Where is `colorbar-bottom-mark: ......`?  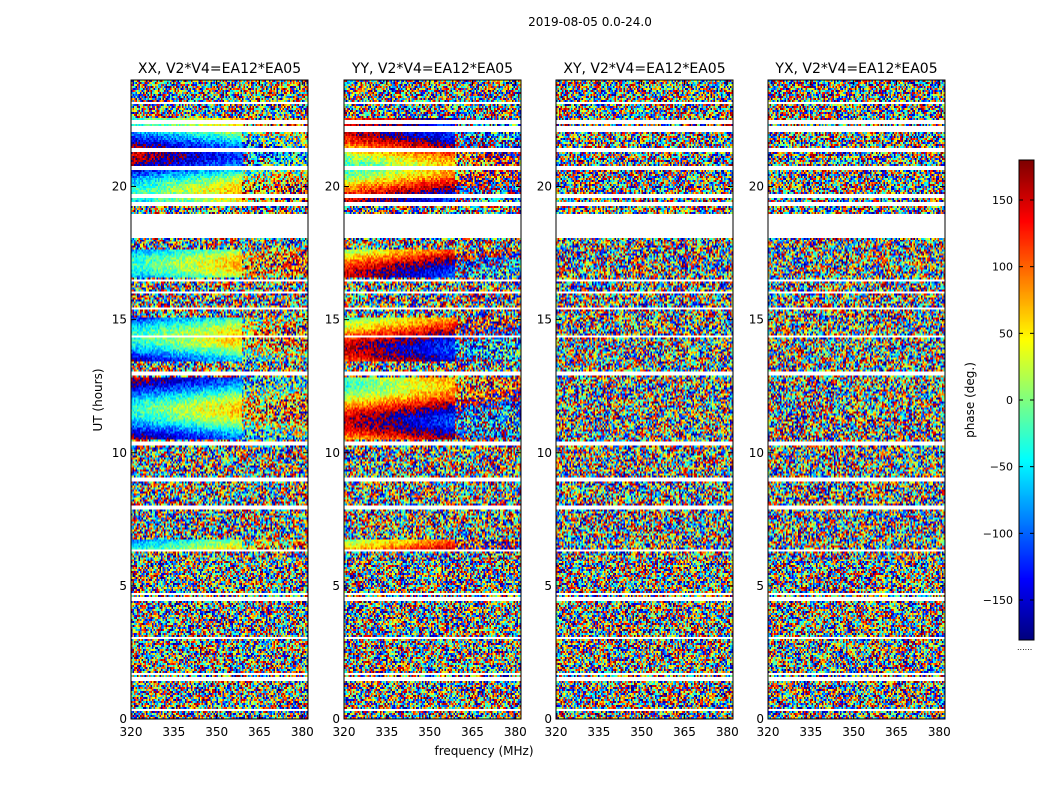
colorbar-bottom-mark: ...... is located at coordinates (1024, 647).